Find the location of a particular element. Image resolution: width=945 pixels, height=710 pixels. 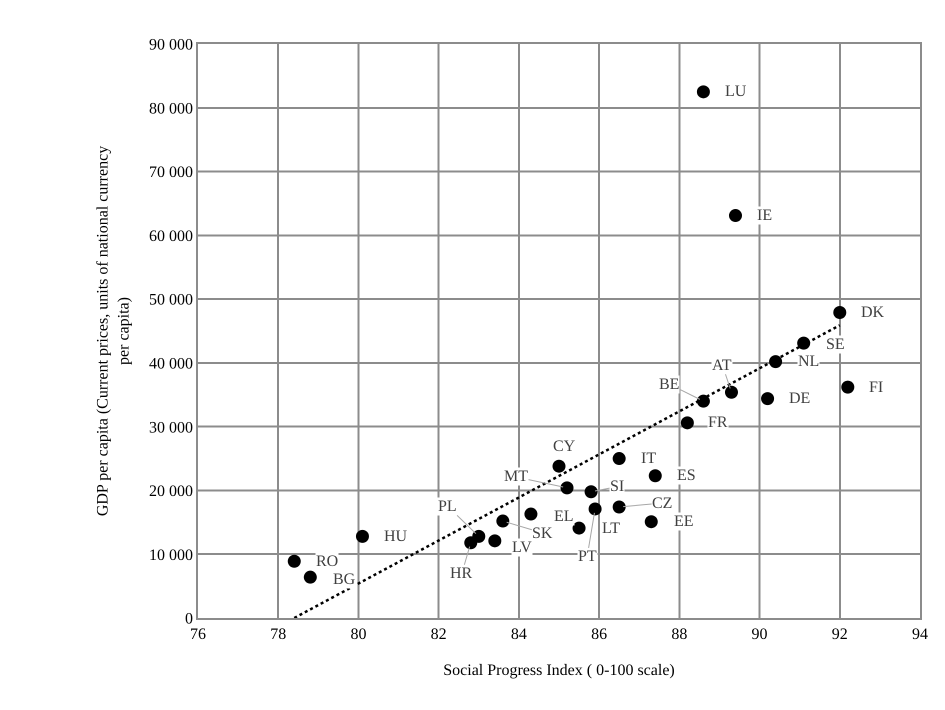

annotation: NL is located at coordinates (809, 361).